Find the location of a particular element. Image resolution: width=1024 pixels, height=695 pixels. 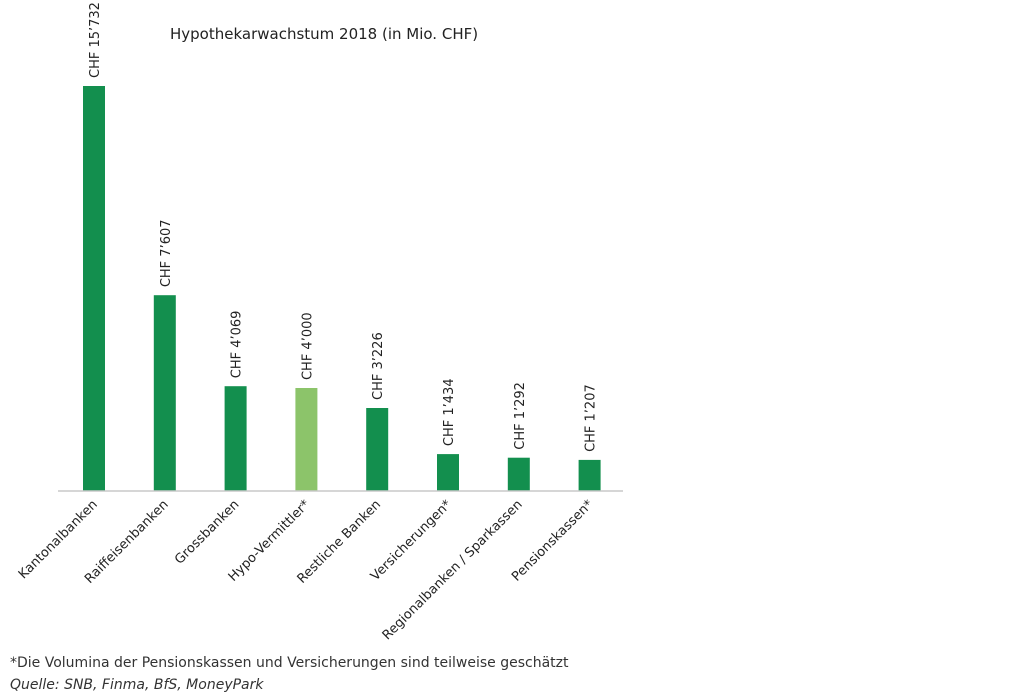

bar-value-label: CHF 15’732 is located at coordinates (95, 40).